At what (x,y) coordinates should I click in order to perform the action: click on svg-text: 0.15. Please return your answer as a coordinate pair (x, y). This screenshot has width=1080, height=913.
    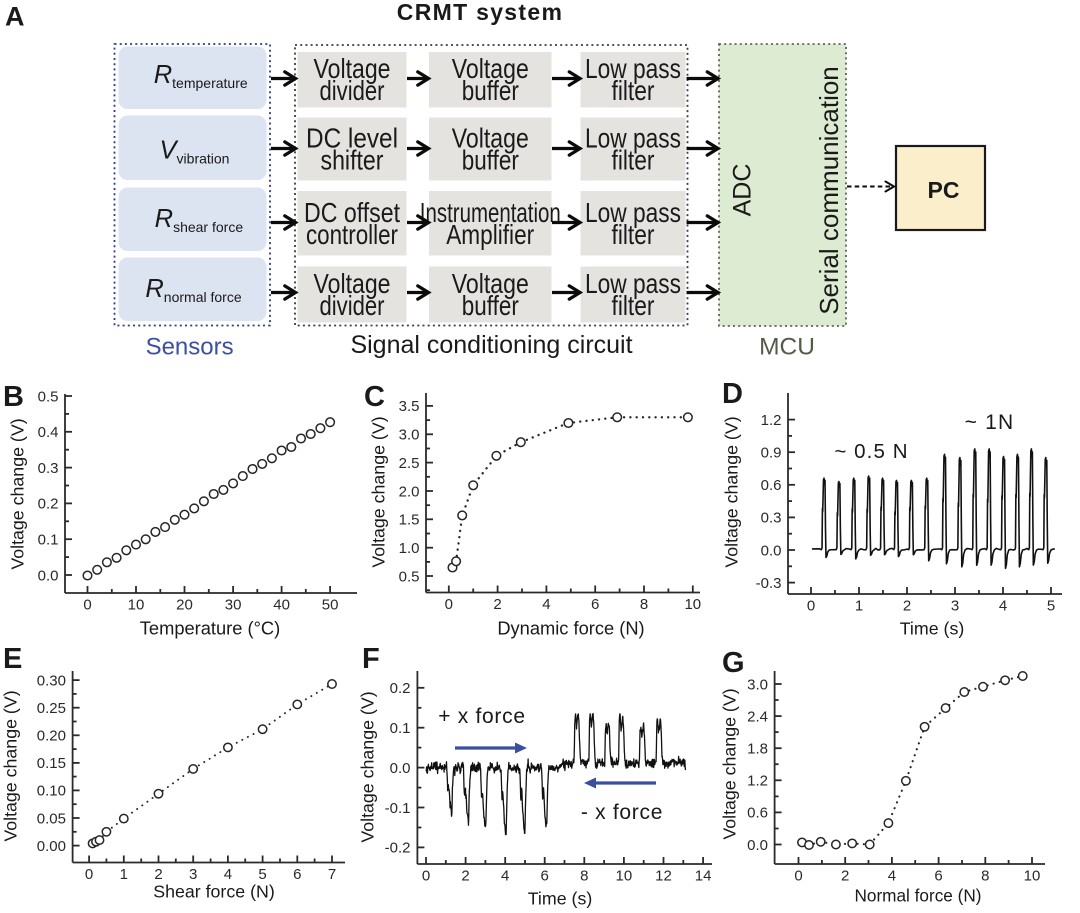
    Looking at the image, I should click on (51, 763).